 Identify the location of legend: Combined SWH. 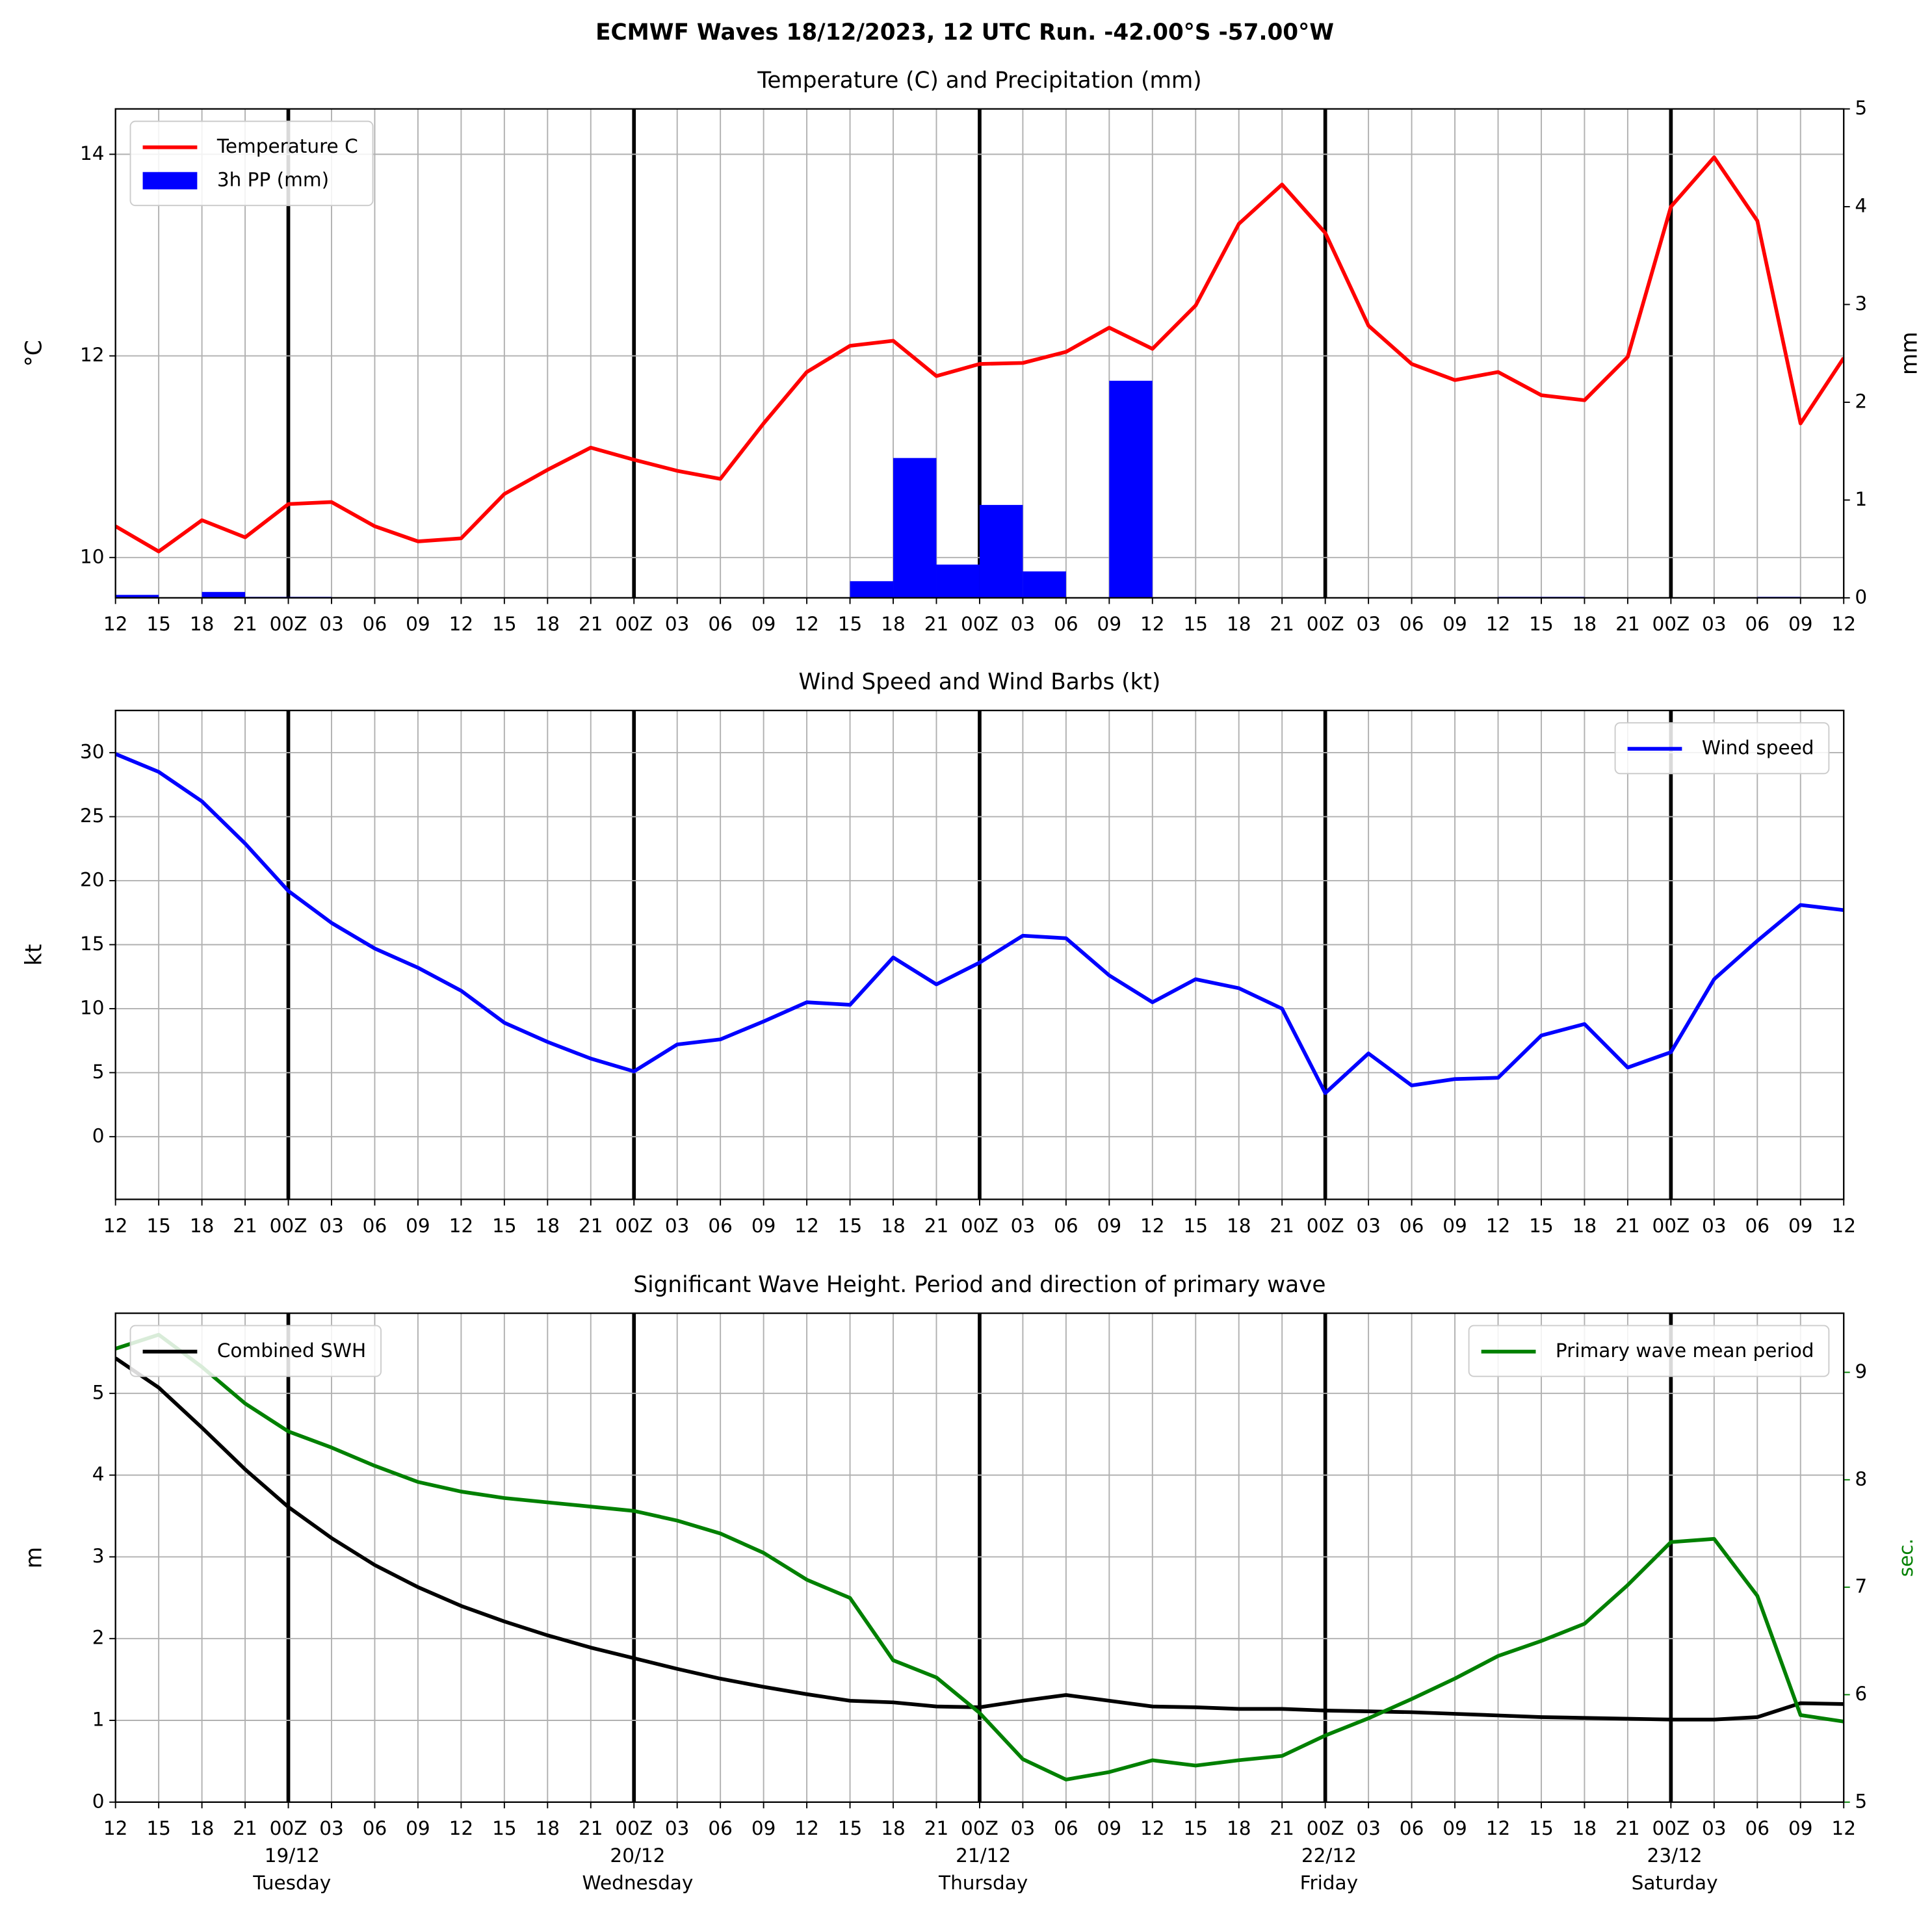
(254, 1351).